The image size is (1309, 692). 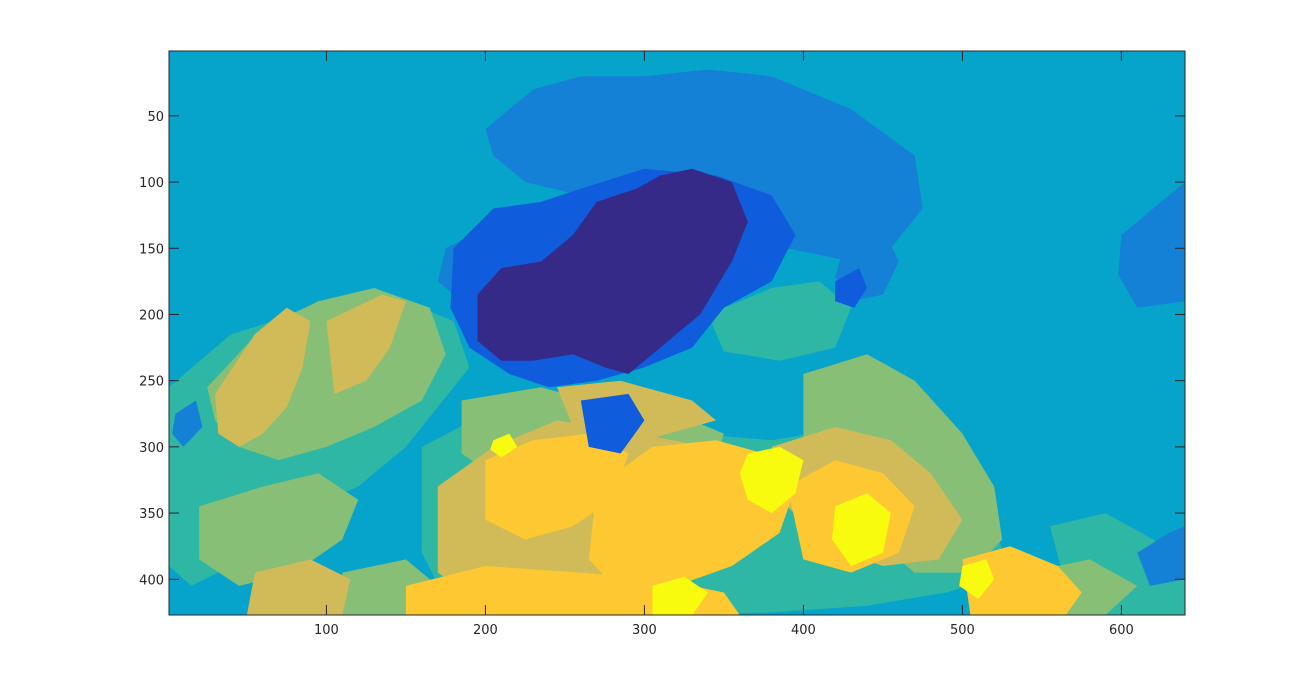 I want to click on x-tick-label: 600, so click(x=1121, y=630).